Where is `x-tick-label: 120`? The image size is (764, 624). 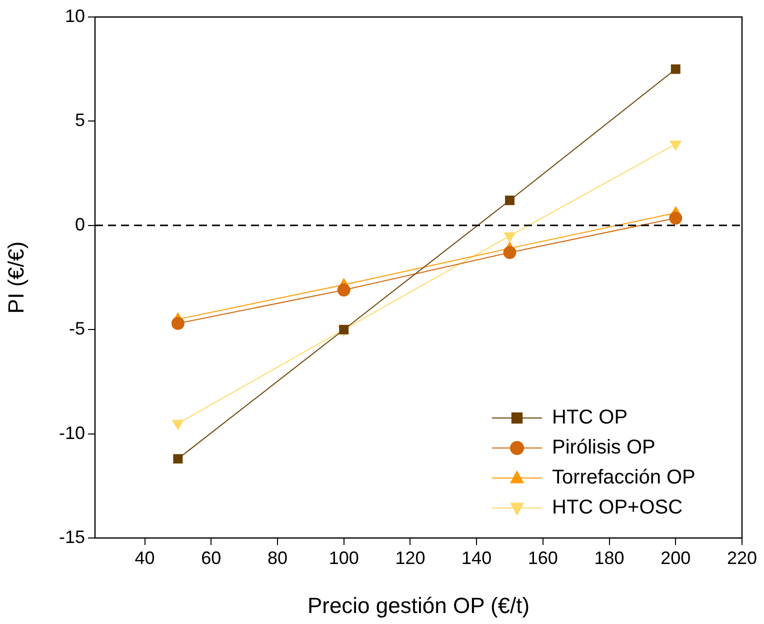 x-tick-label: 120 is located at coordinates (410, 558).